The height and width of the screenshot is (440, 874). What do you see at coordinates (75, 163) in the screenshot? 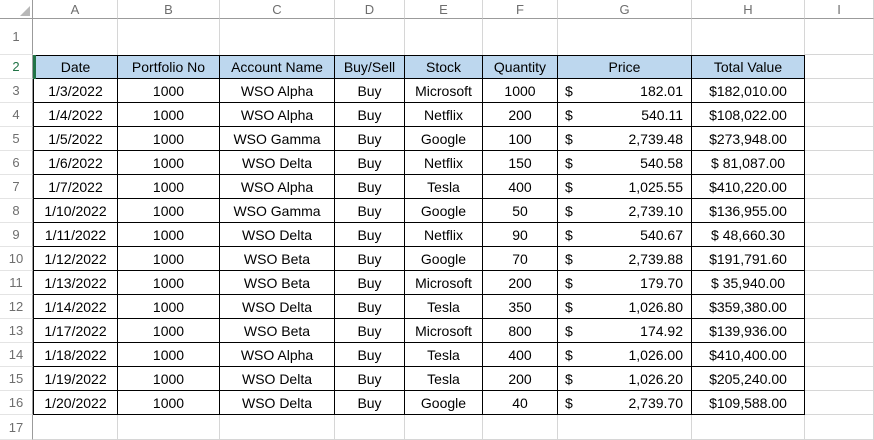
I see `cell-date: 1/6/2022` at bounding box center [75, 163].